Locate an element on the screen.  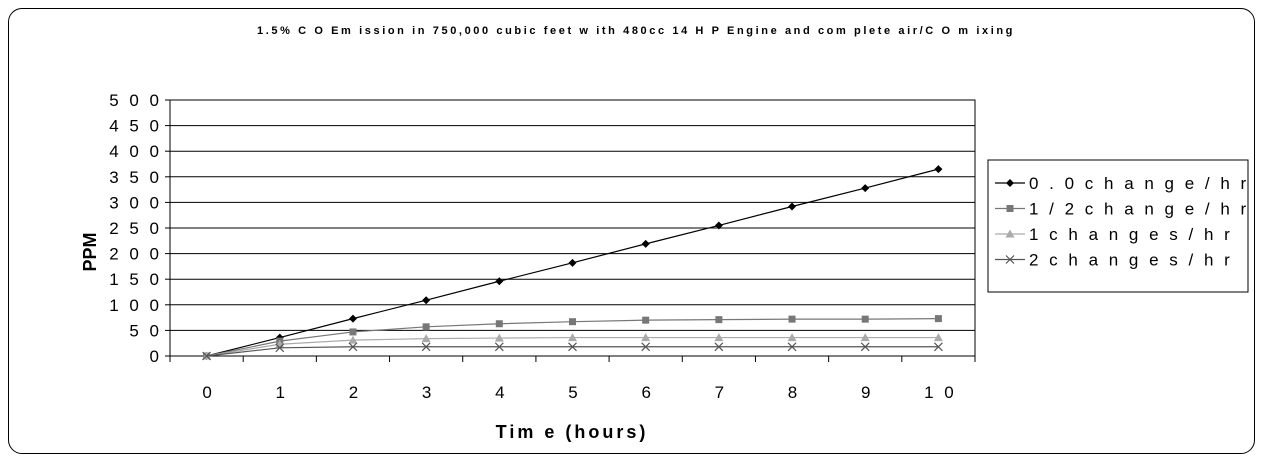
legend-item: 1 / 2 c h a n g e / h r is located at coordinates (1122, 209).